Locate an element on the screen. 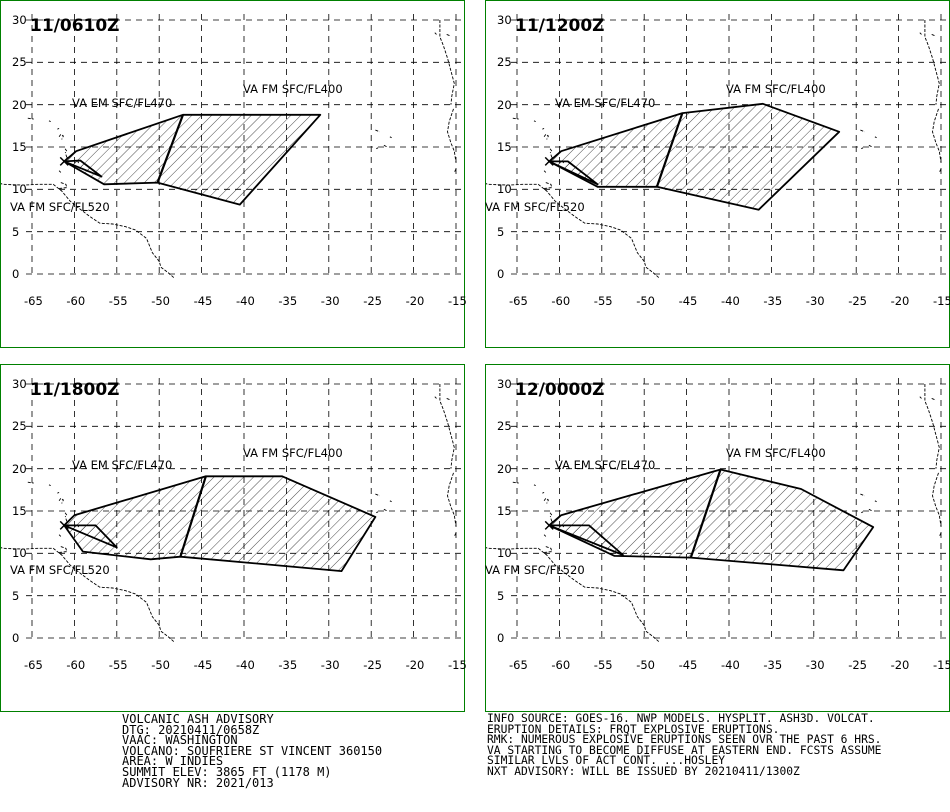 This screenshot has width=950, height=812. label-va-em: VA EM SFC/FL470 is located at coordinates (605, 103).